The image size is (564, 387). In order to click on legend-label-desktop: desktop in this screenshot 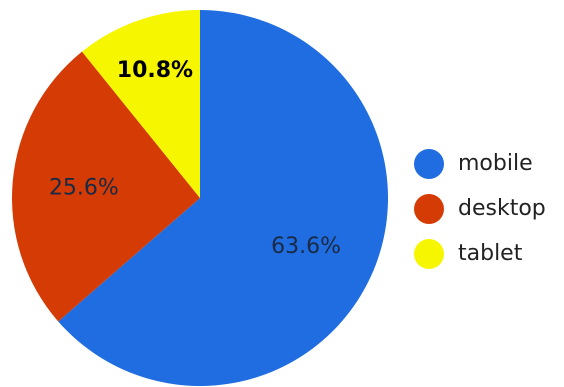, I will do `click(502, 208)`.